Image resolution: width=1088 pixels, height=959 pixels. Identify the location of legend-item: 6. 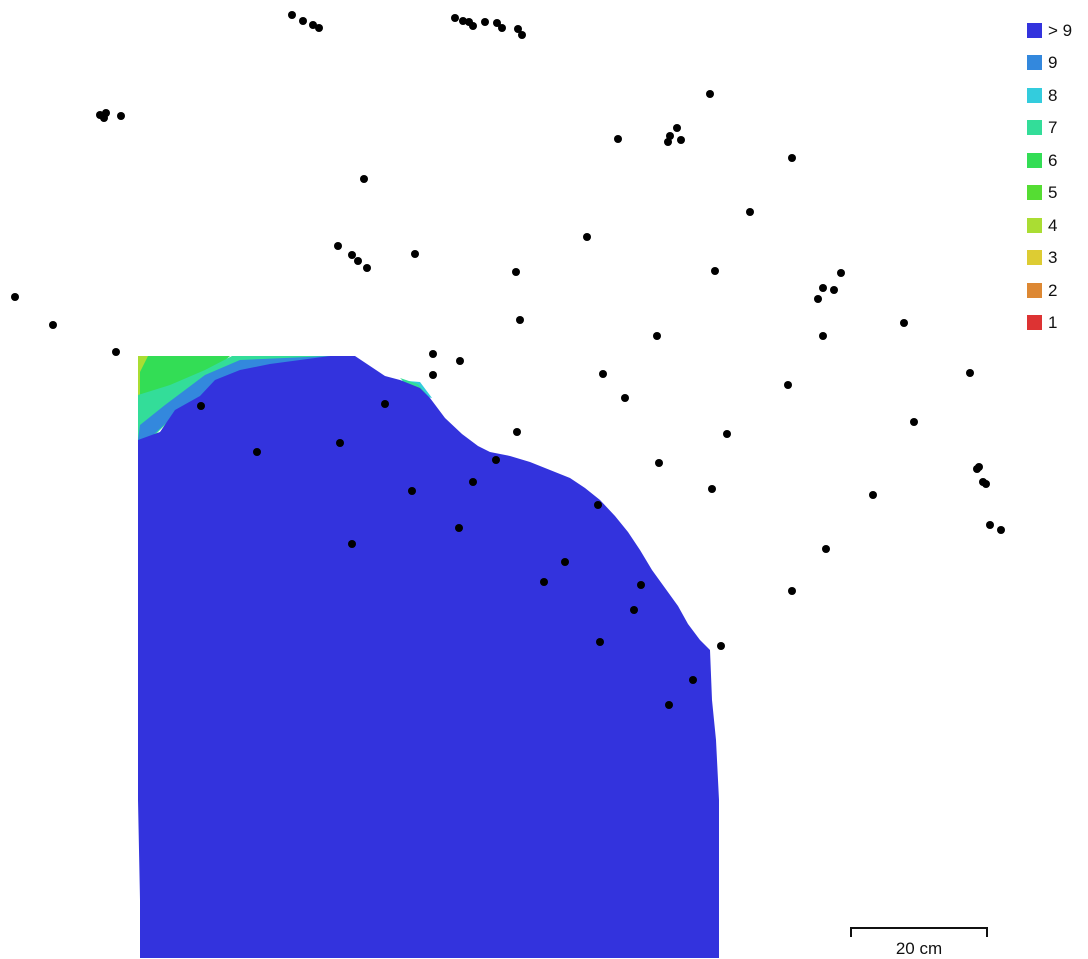
(1049, 160).